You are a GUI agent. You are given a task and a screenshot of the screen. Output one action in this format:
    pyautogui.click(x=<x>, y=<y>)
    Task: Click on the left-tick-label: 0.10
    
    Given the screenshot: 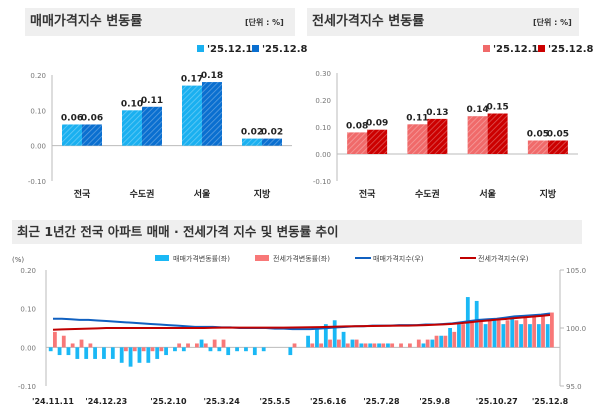 What is the action you would take?
    pyautogui.click(x=28, y=310)
    